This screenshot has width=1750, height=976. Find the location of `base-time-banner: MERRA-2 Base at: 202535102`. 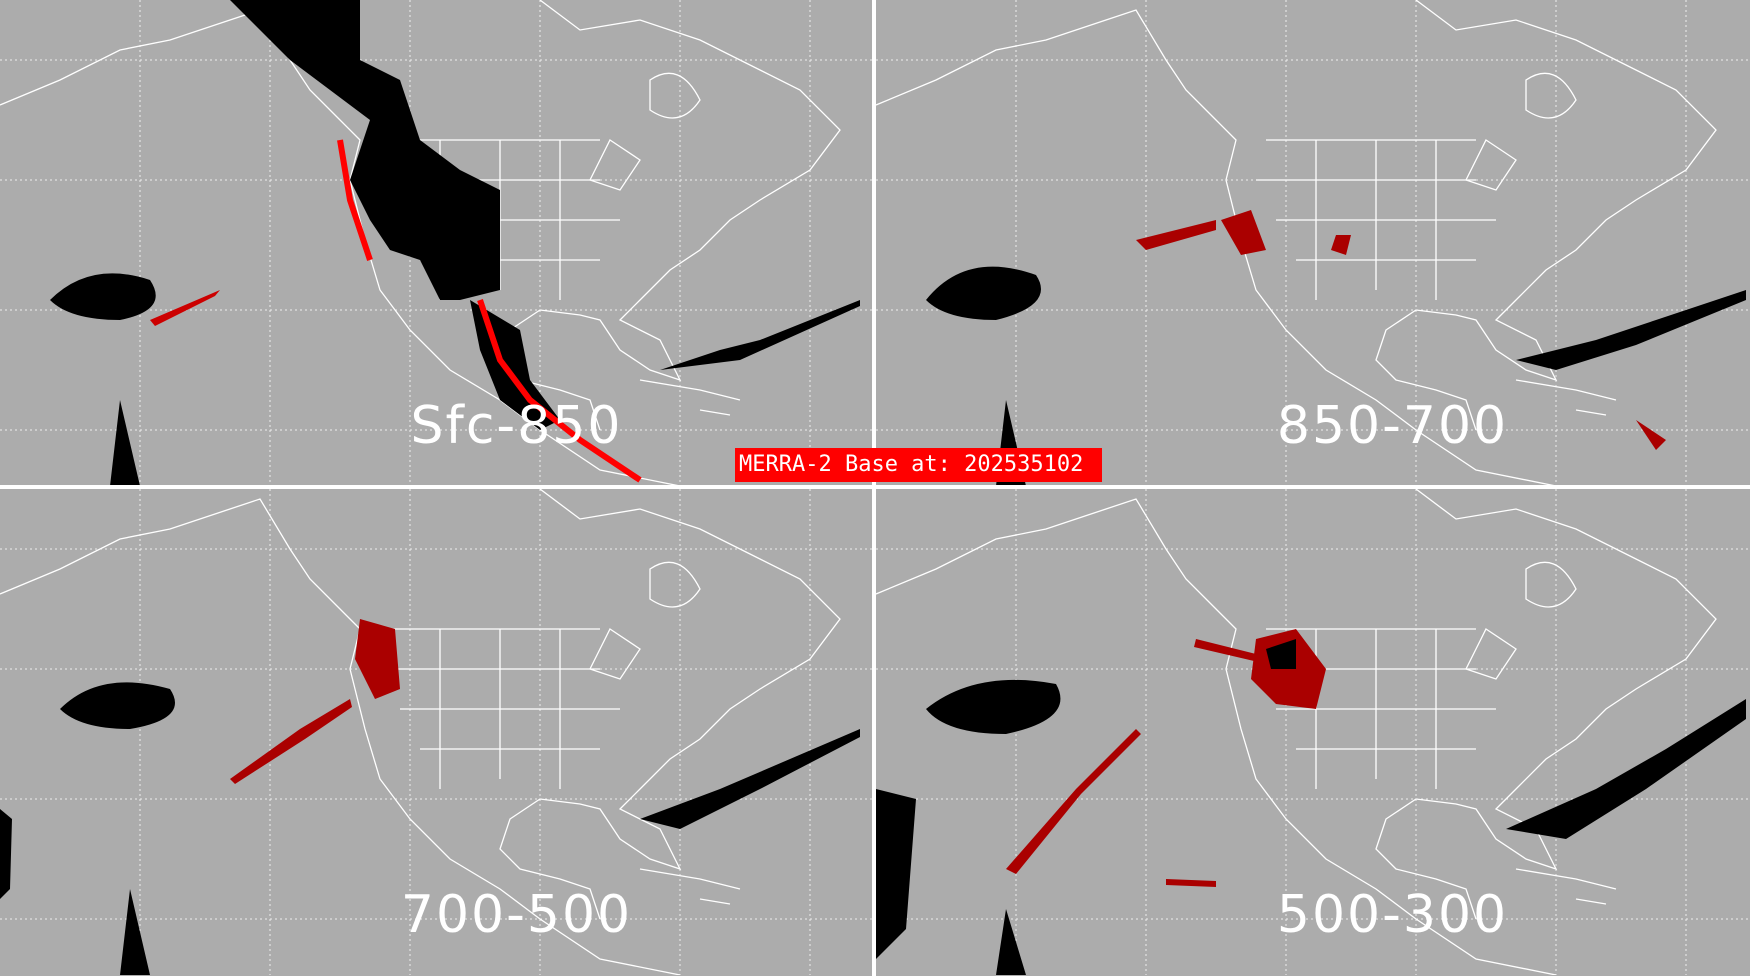

base-time-banner: MERRA-2 Base at: 202535102 is located at coordinates (918, 465).